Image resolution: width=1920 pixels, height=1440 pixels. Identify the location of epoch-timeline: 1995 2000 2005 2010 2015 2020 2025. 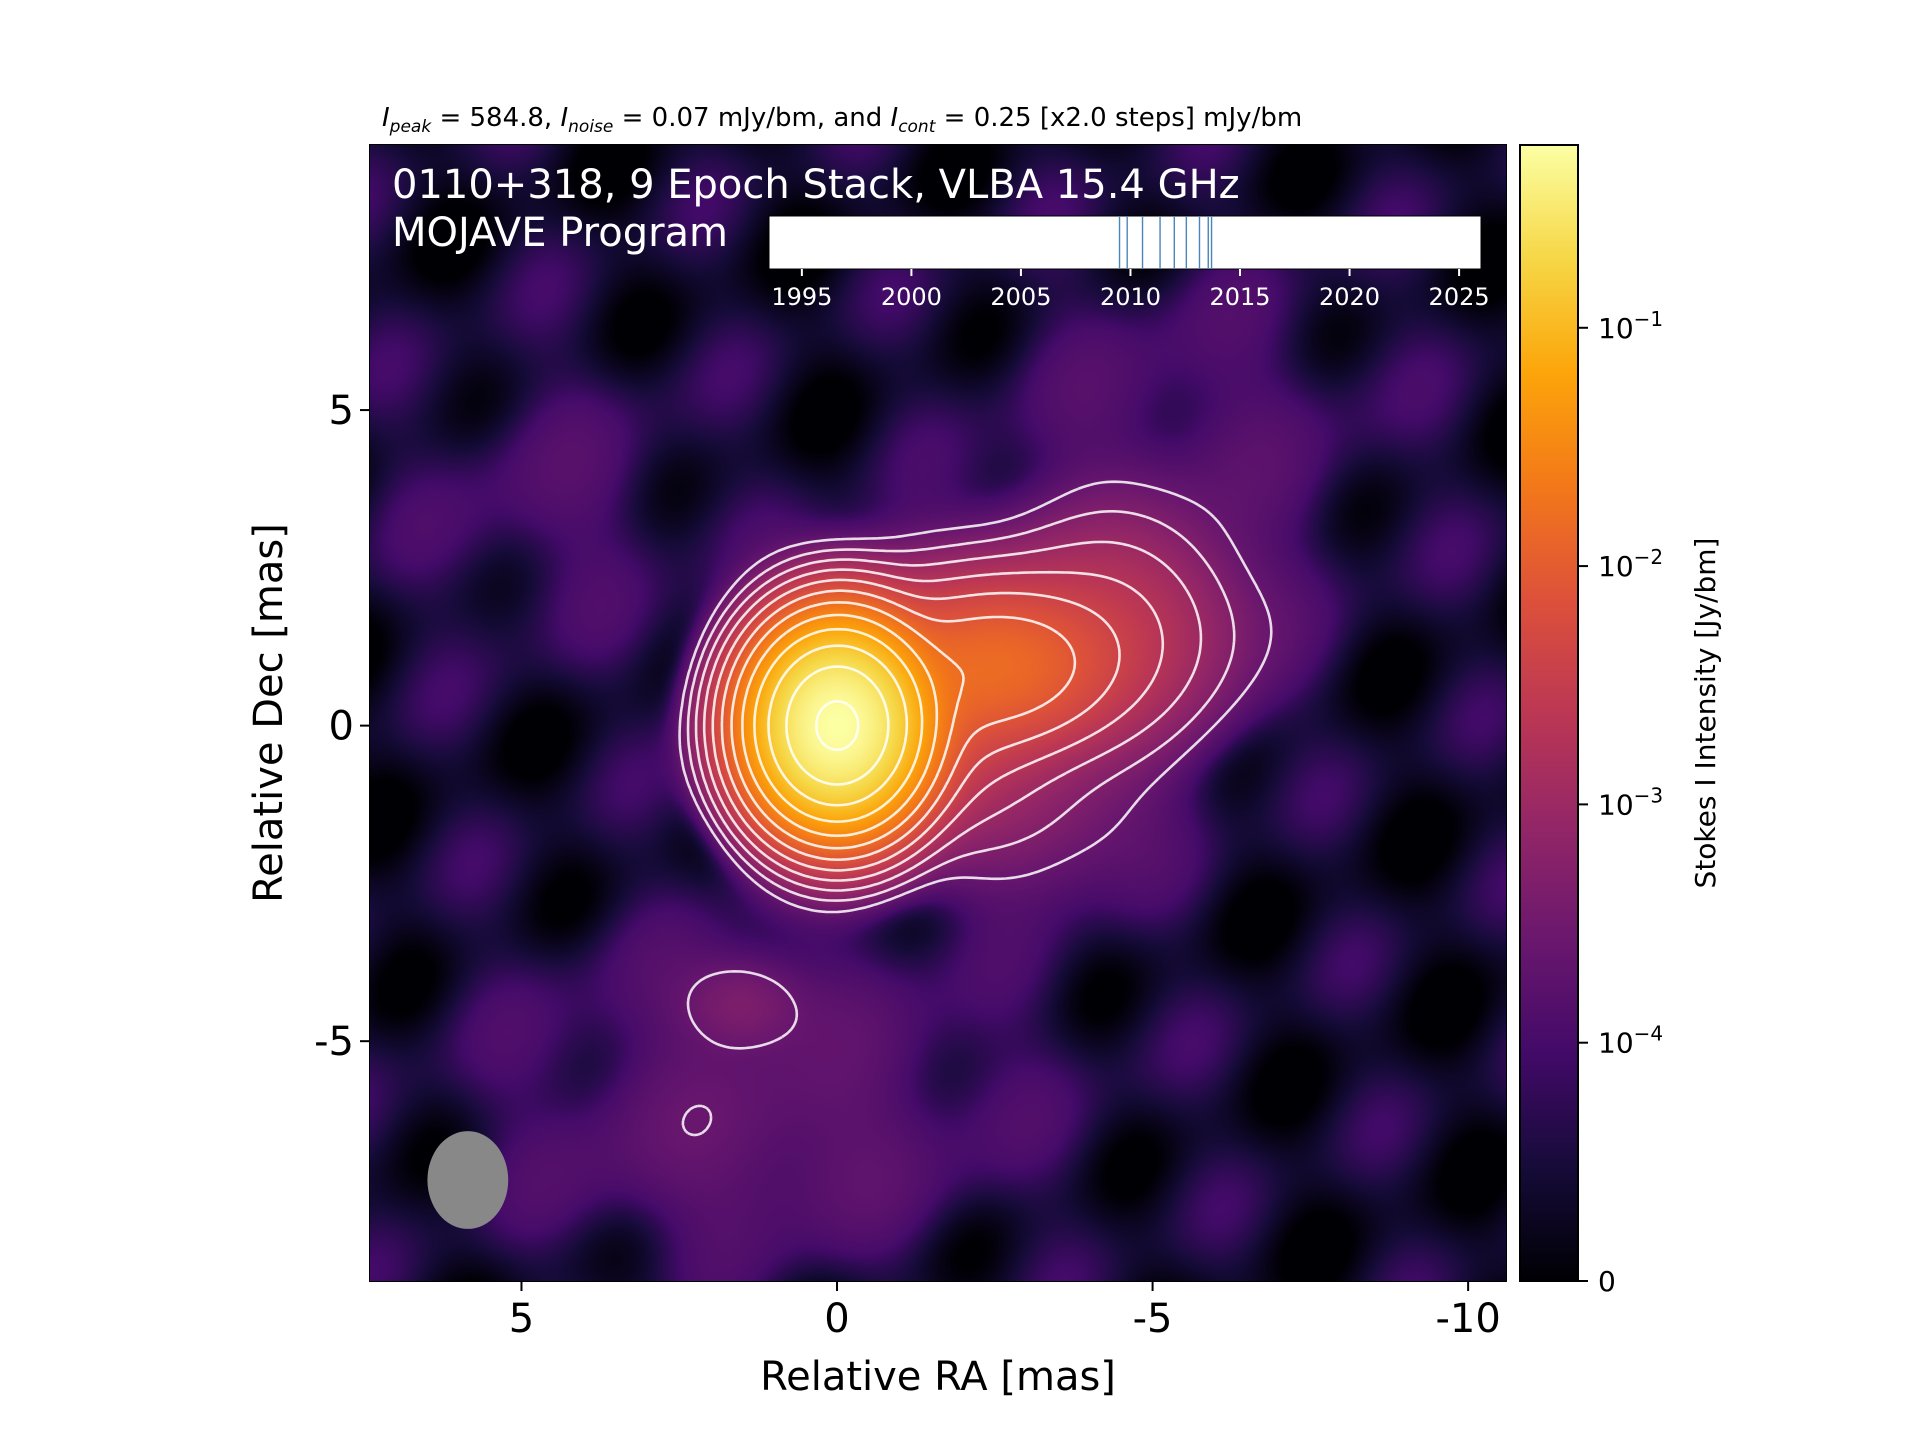
(1129, 263).